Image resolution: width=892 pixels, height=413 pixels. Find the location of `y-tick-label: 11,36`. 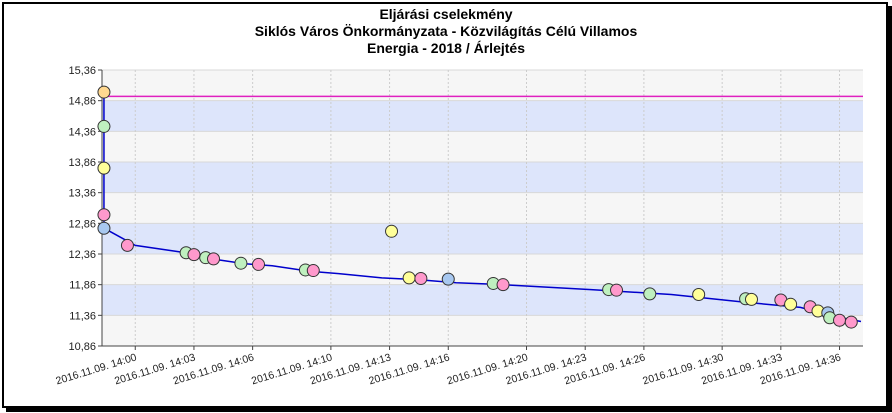

y-tick-label: 11,36 is located at coordinates (82, 316).